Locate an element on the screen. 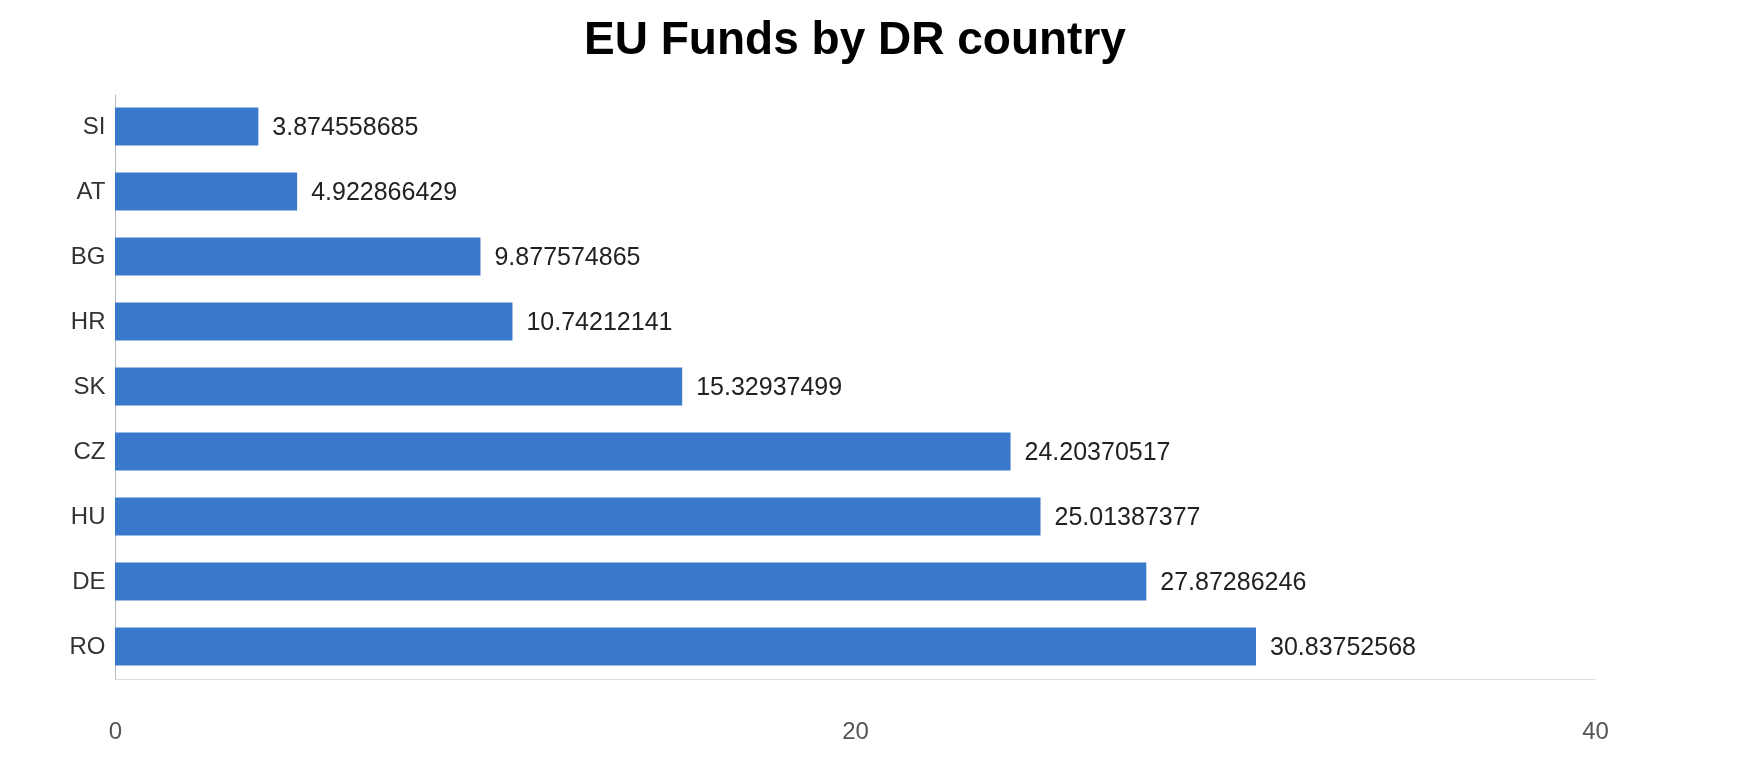  y-tick-label: SK is located at coordinates (89, 385).